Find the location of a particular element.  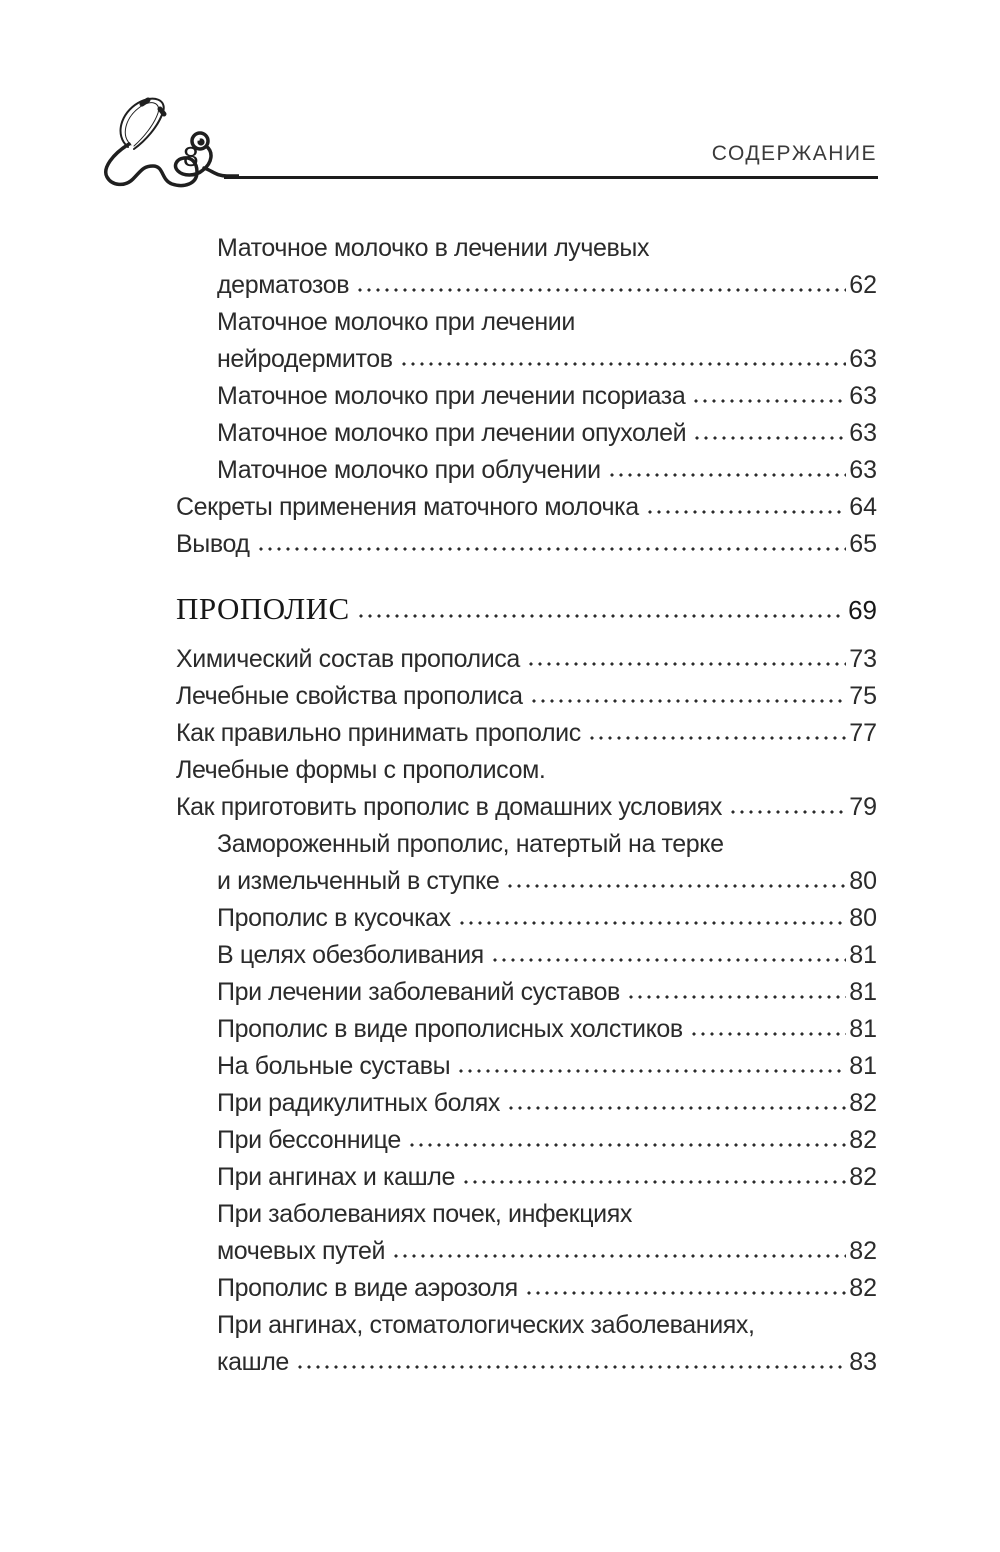

toc-entry-title: Лечебные свойства прополиса is located at coordinates (349, 696).